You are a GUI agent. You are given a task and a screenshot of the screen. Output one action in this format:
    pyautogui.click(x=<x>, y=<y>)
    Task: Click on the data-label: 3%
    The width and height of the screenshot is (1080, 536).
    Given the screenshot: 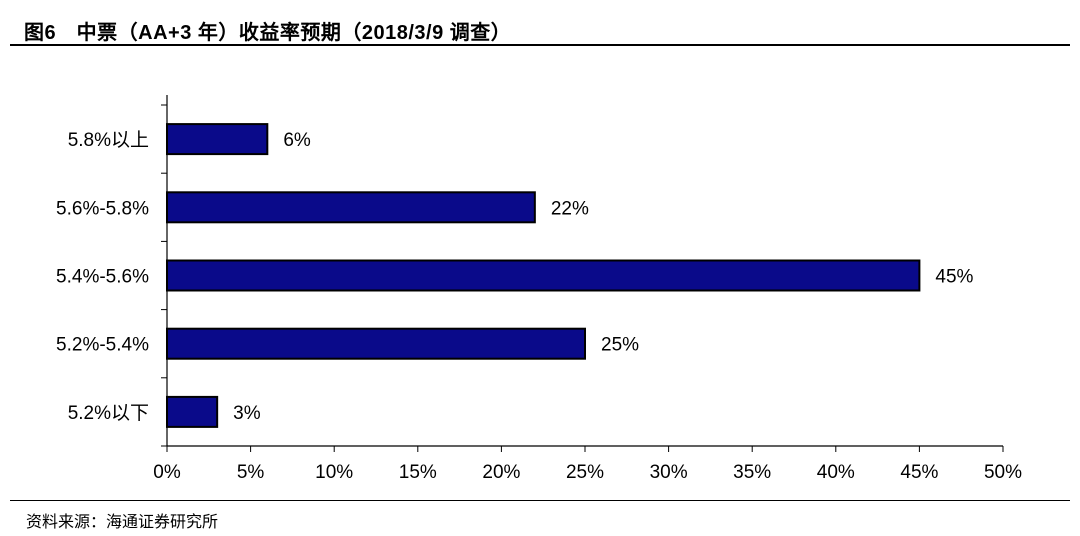 What is the action you would take?
    pyautogui.click(x=247, y=413)
    